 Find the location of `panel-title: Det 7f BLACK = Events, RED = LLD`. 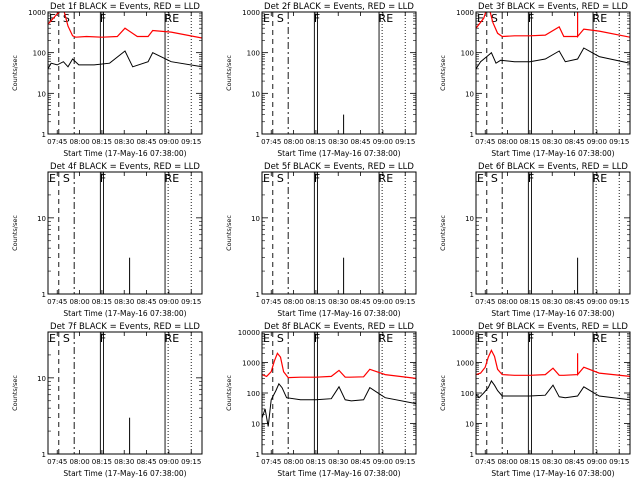

panel-title: Det 7f BLACK = Events, RED = LLD is located at coordinates (125, 327).